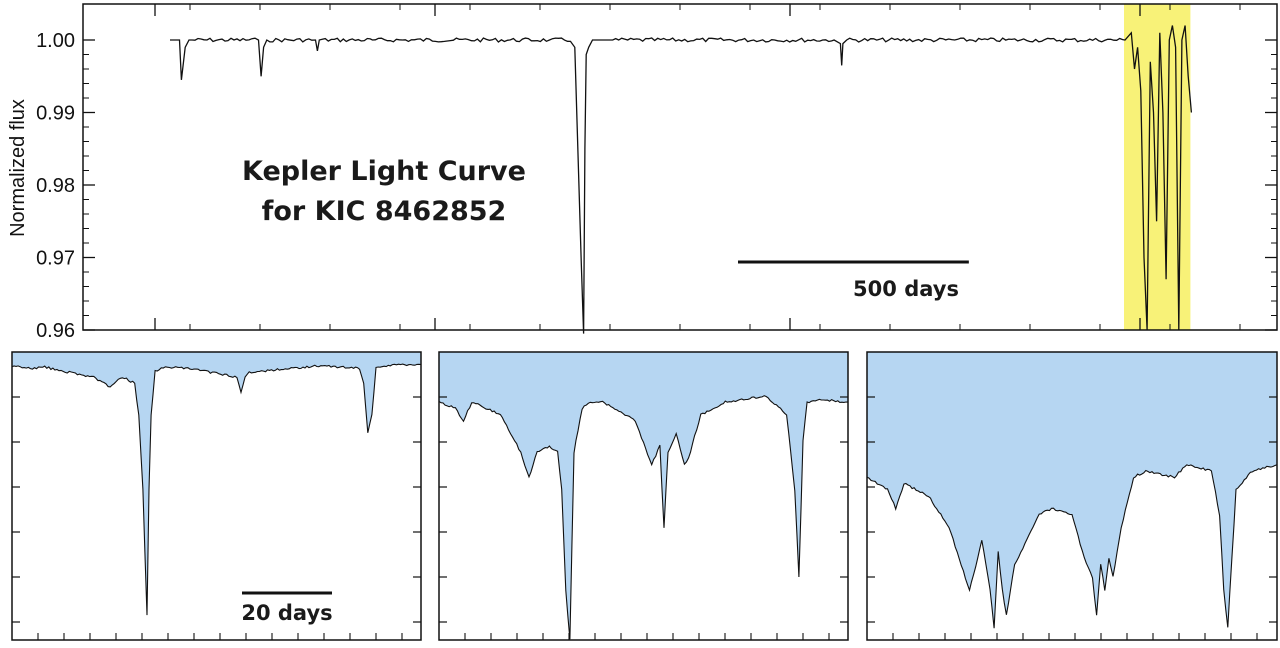 The width and height of the screenshot is (1280, 648). I want to click on zoom-scale-bar-label: 20 days, so click(286, 613).